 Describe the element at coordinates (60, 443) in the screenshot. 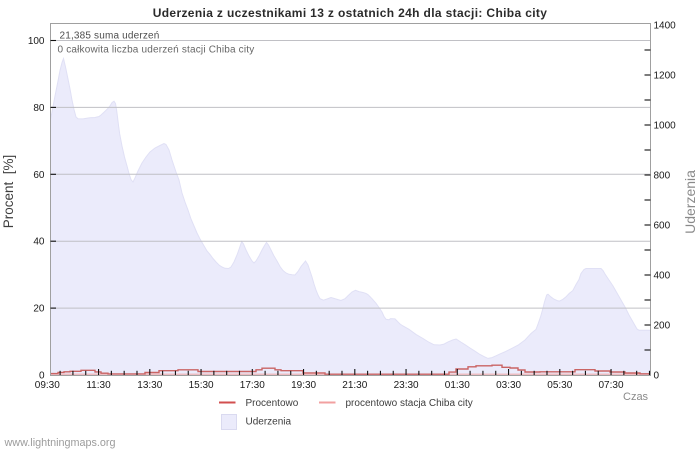

I see `svg-text: www.lightningmaps.org` at that location.